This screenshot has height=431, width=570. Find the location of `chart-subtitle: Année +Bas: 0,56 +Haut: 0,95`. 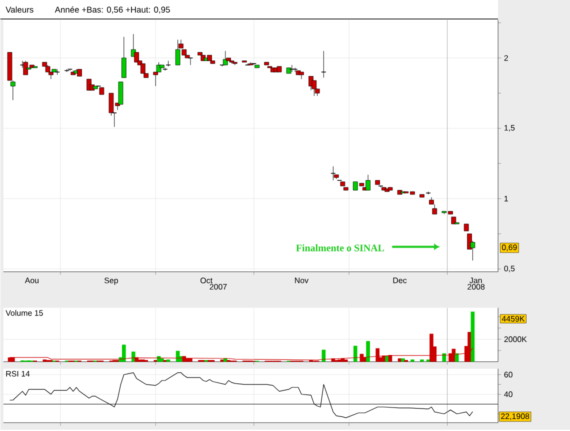

chart-subtitle: Année +Bas: 0,56 +Haut: 0,95 is located at coordinates (112, 10).